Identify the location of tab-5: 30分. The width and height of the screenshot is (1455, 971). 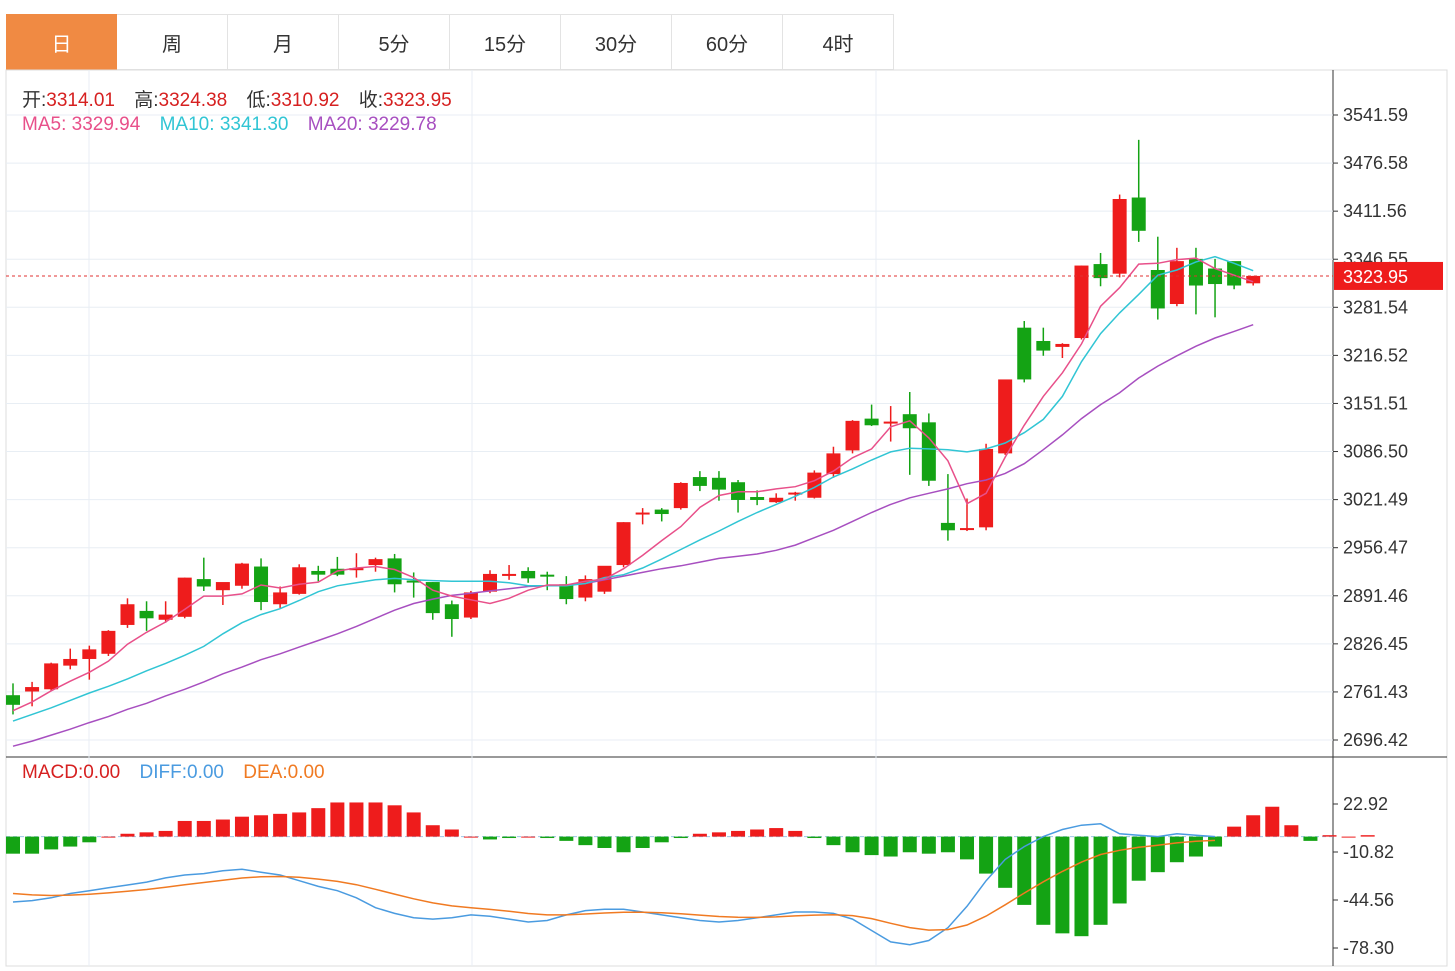
(616, 42).